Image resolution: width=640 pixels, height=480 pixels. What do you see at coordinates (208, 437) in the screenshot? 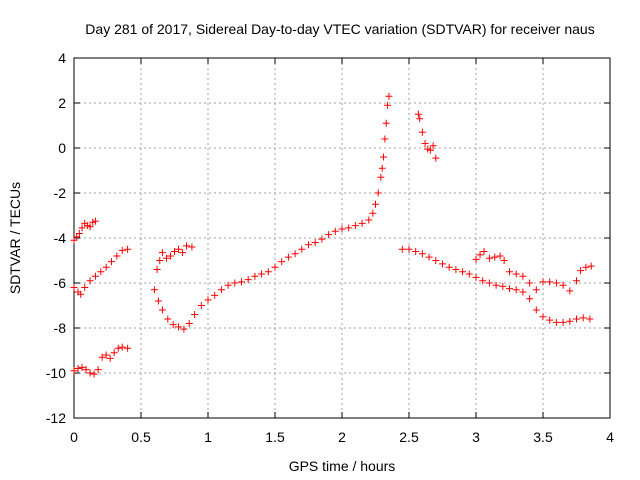
I see `x-tick-label: 1` at bounding box center [208, 437].